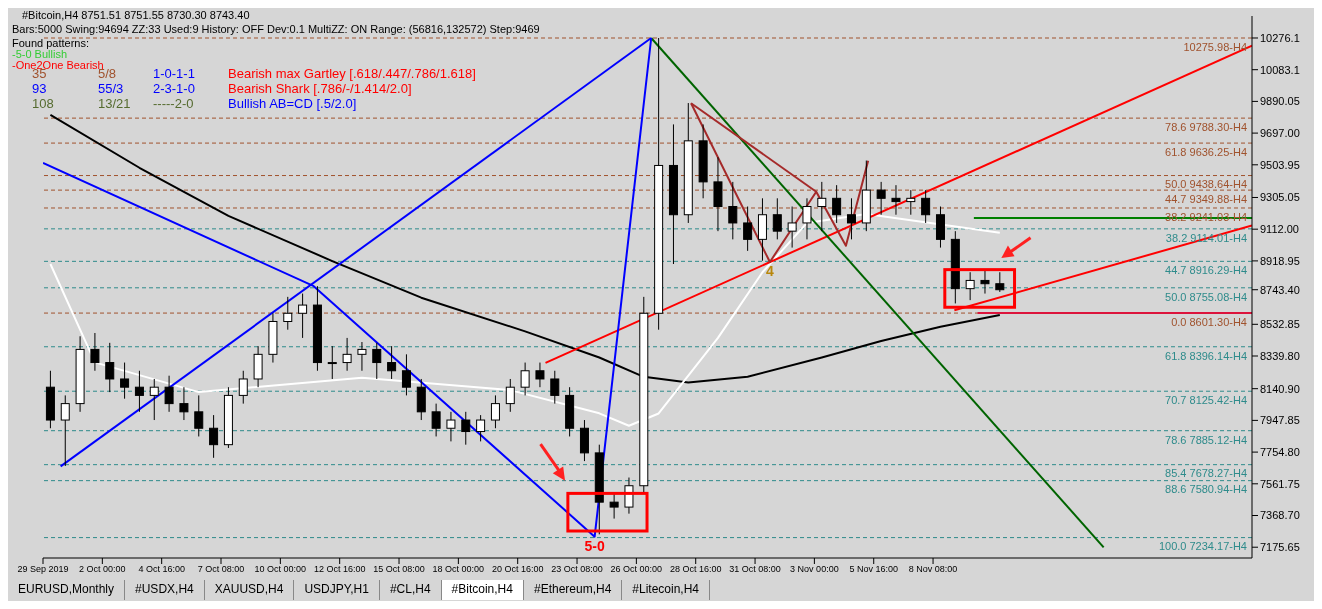 The width and height of the screenshot is (1322, 609). Describe the element at coordinates (280, 569) in the screenshot. I see `x-tick-label: 10 Oct 00:00` at that location.